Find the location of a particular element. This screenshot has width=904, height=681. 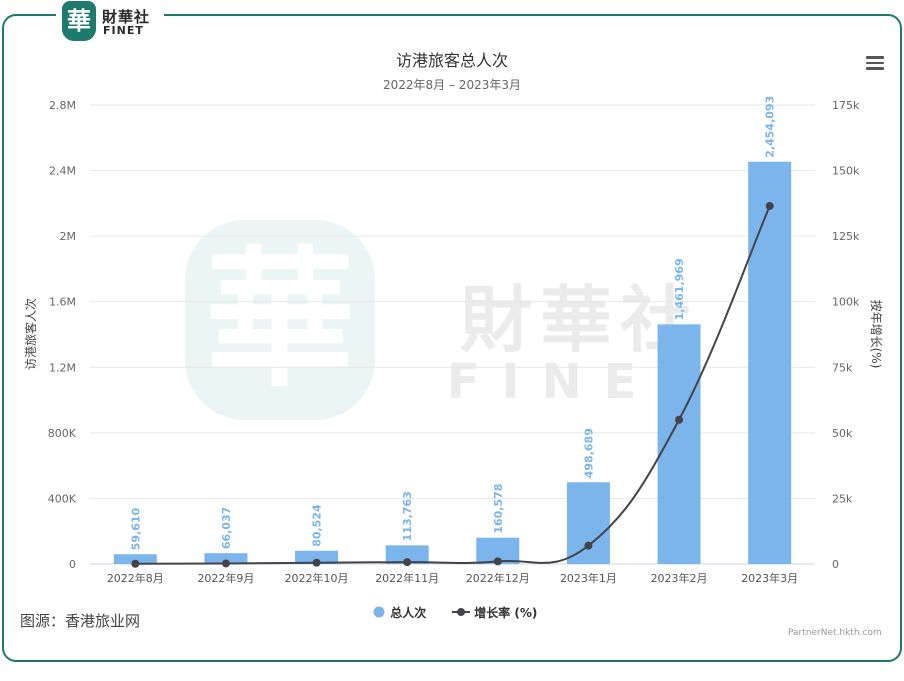

bar-data-label: 80,524 is located at coordinates (317, 525).